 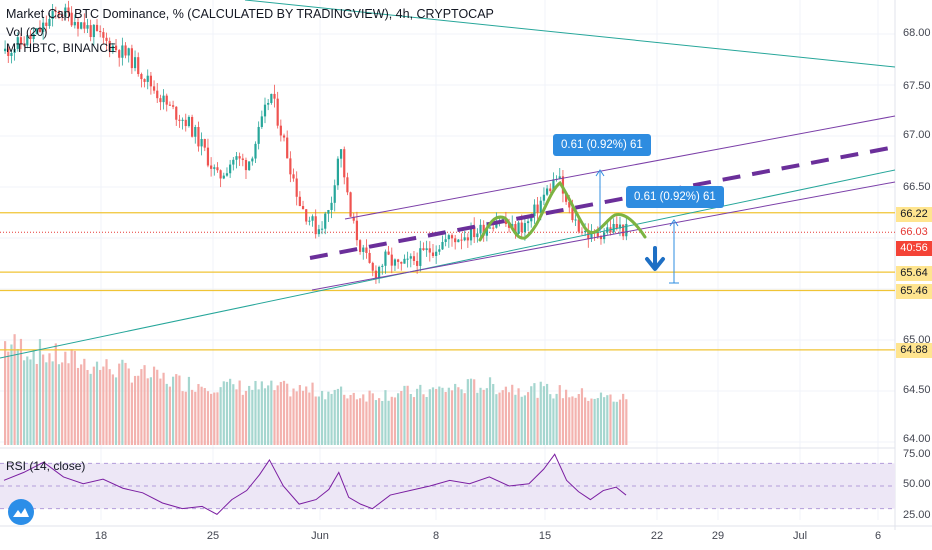 I want to click on measure-callout-2: 0.61 (0.92%) 61, so click(x=675, y=197).